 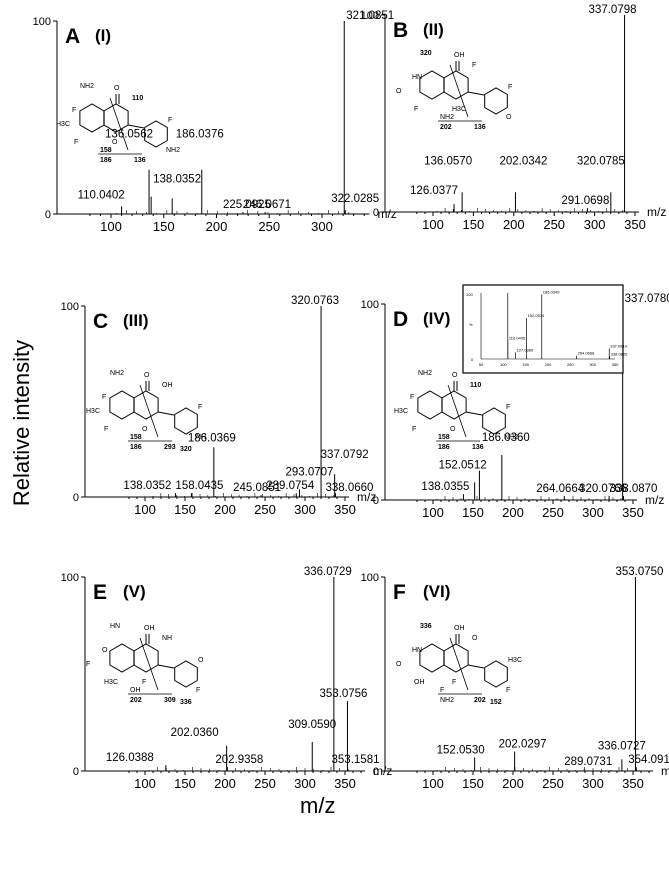 What do you see at coordinates (469, 294) in the screenshot?
I see `inset-y-tick: 100` at bounding box center [469, 294].